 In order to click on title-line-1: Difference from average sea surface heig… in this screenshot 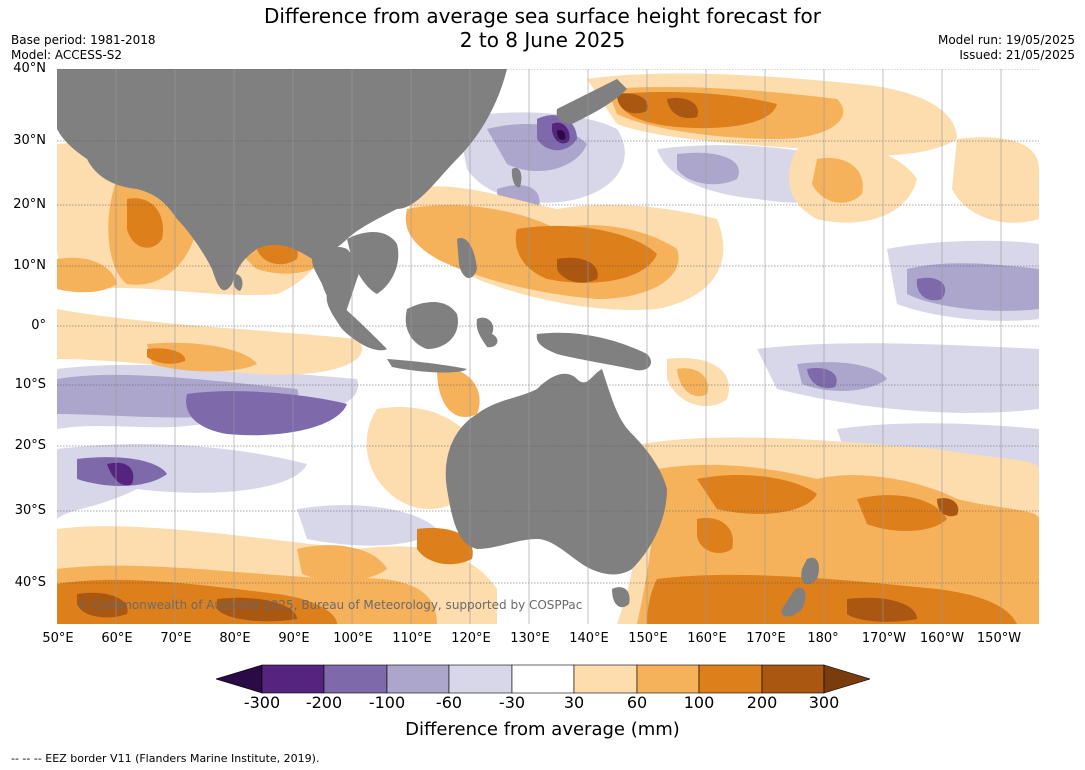, I will do `click(542, 16)`.